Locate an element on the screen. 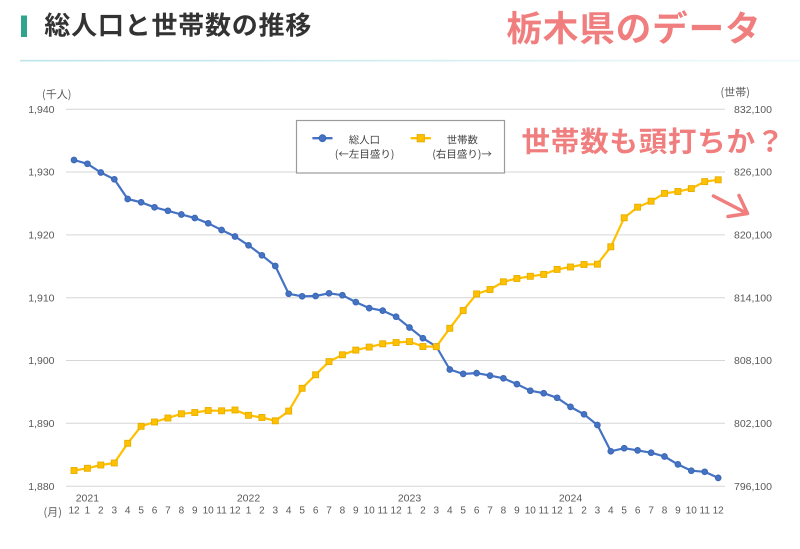  svg-text: 2021 is located at coordinates (88, 499).